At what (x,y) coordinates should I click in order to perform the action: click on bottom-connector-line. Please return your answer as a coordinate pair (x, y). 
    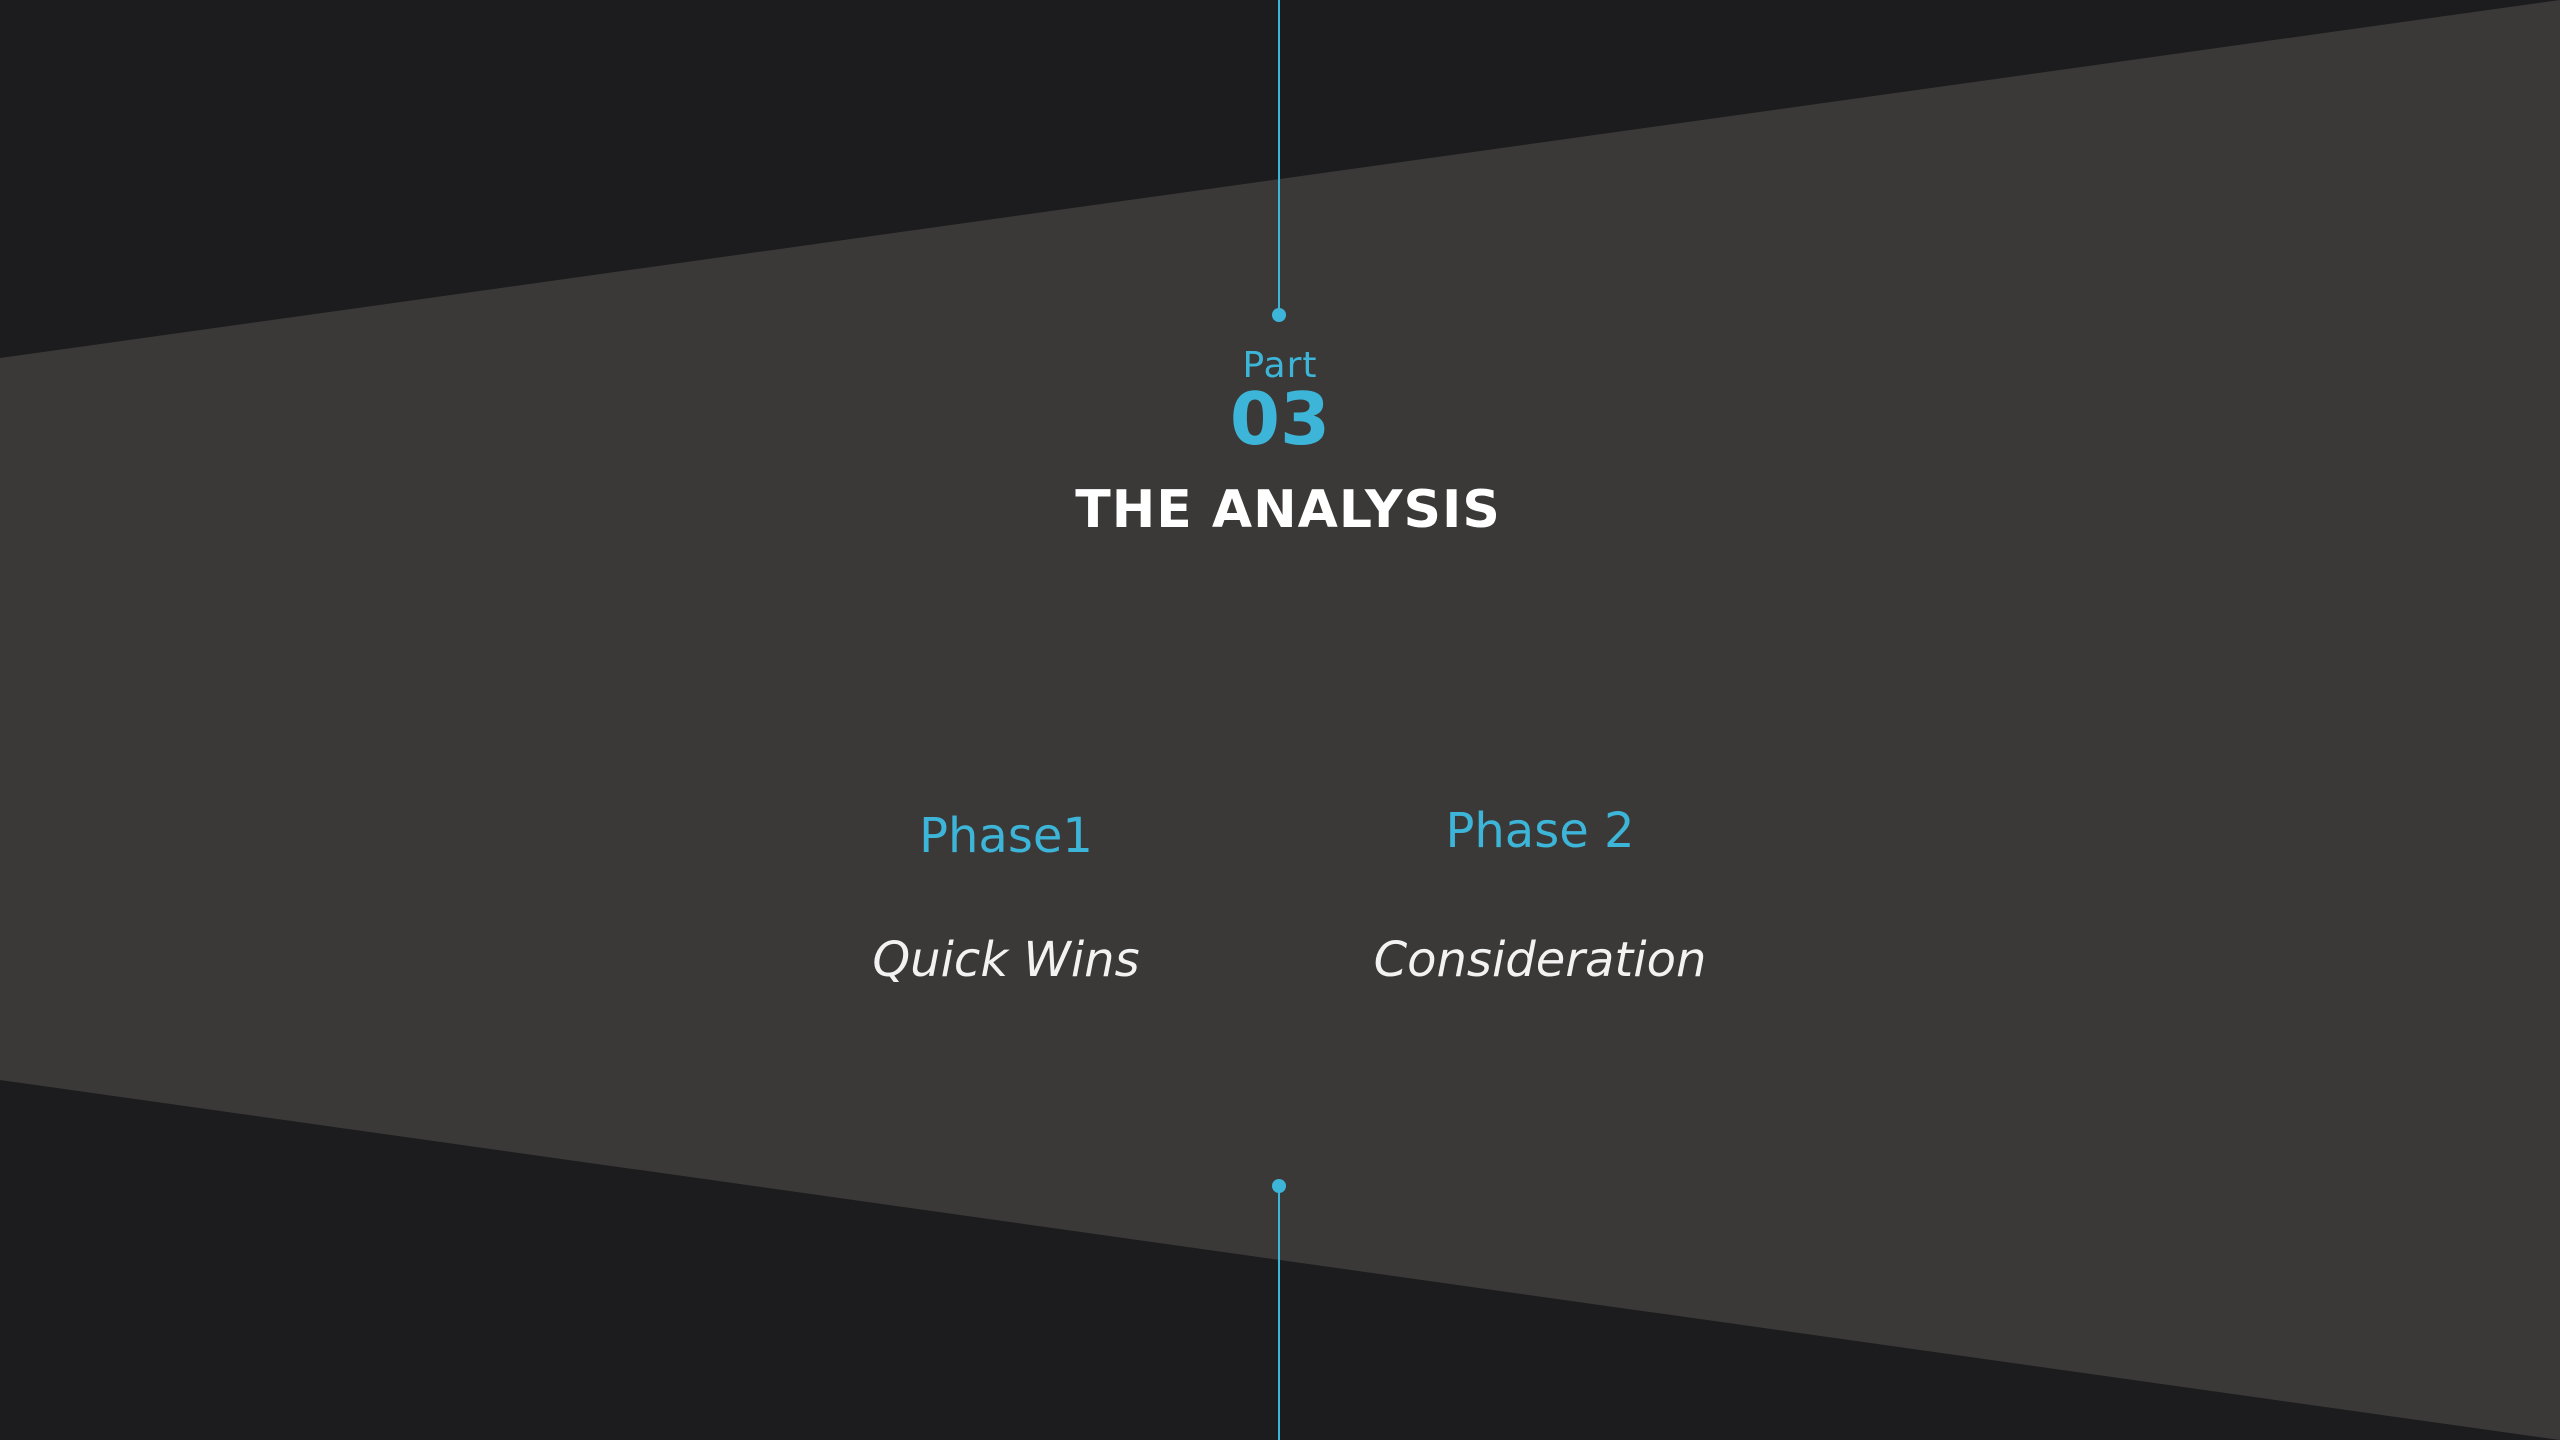
    Looking at the image, I should click on (1279, 1313).